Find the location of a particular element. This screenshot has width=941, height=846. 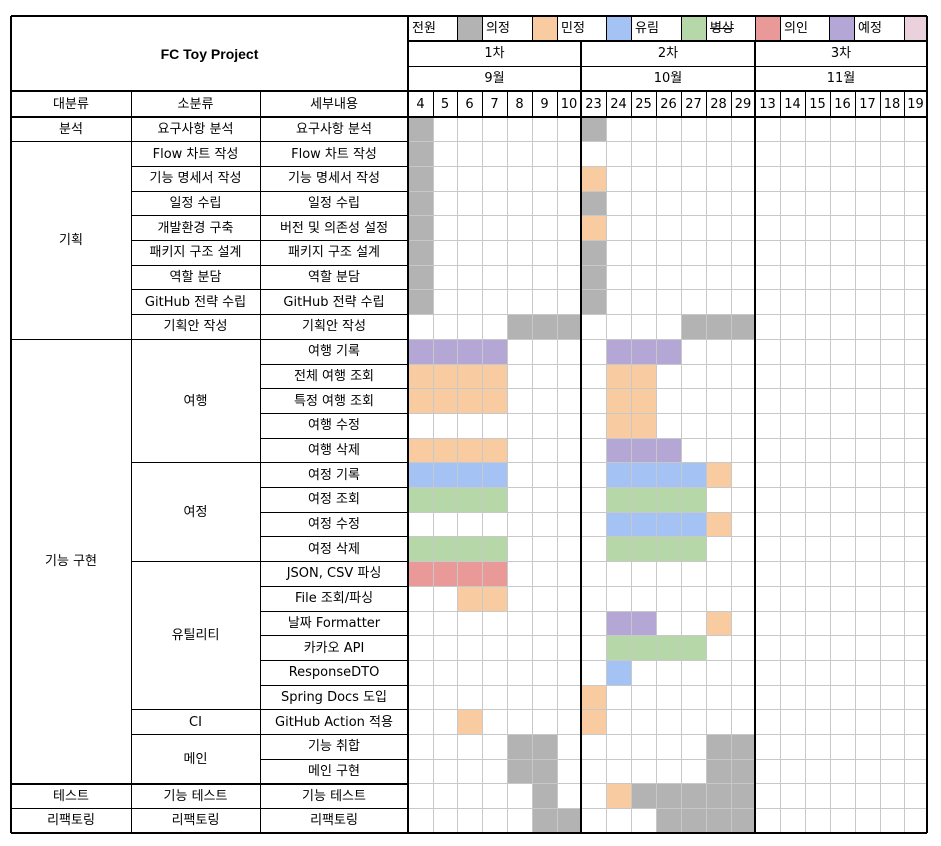

task-detail: 여행 삭제 is located at coordinates (334, 450).